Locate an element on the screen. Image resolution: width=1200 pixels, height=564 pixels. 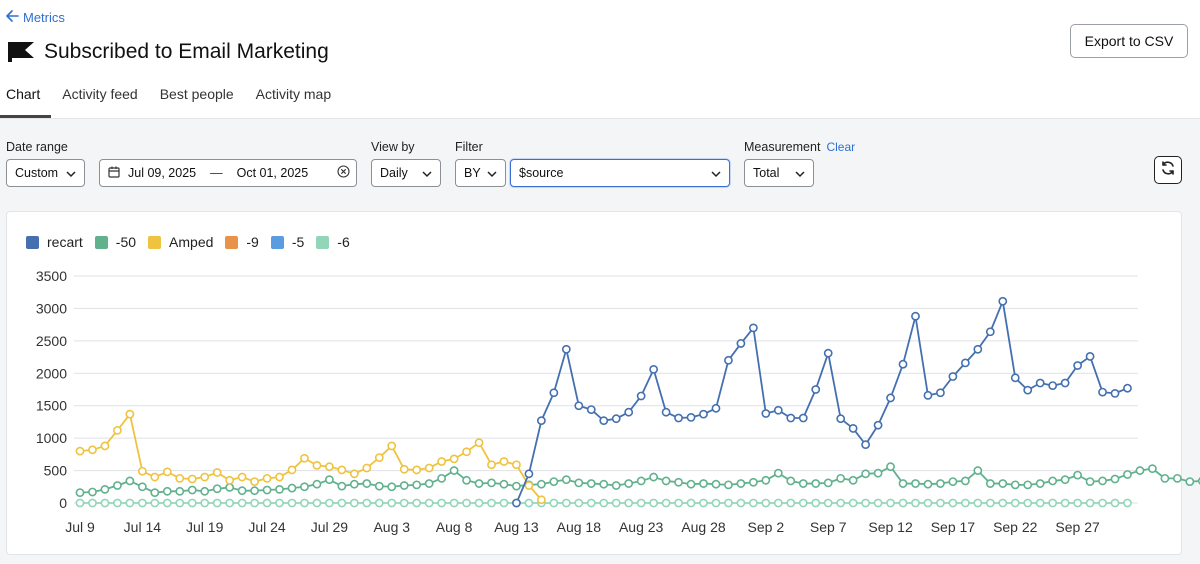
legend-item: Amped is located at coordinates (180, 242).